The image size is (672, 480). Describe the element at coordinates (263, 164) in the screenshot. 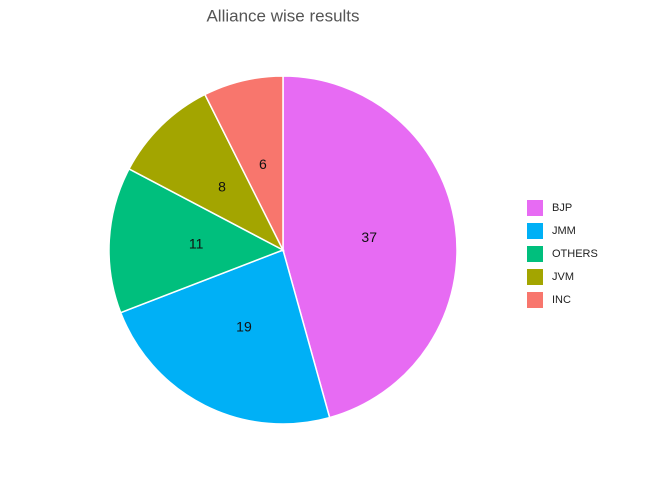

I see `value-label: 6` at that location.